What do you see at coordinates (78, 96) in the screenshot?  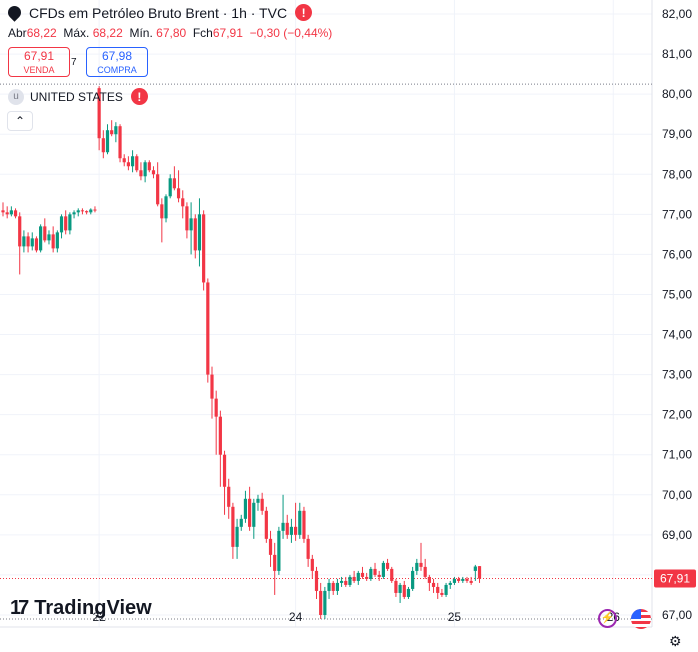 I see `country-row: u UNITED STATES !` at bounding box center [78, 96].